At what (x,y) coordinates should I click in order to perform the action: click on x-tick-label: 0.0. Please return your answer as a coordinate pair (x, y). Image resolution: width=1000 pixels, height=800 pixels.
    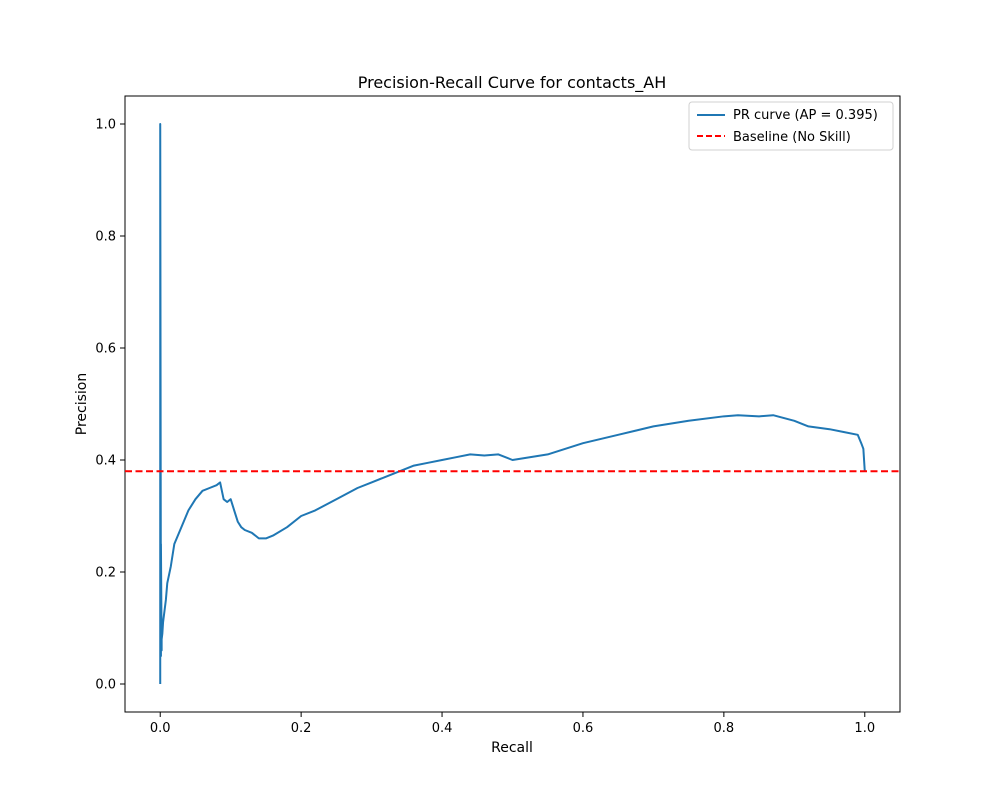
    Looking at the image, I should click on (160, 728).